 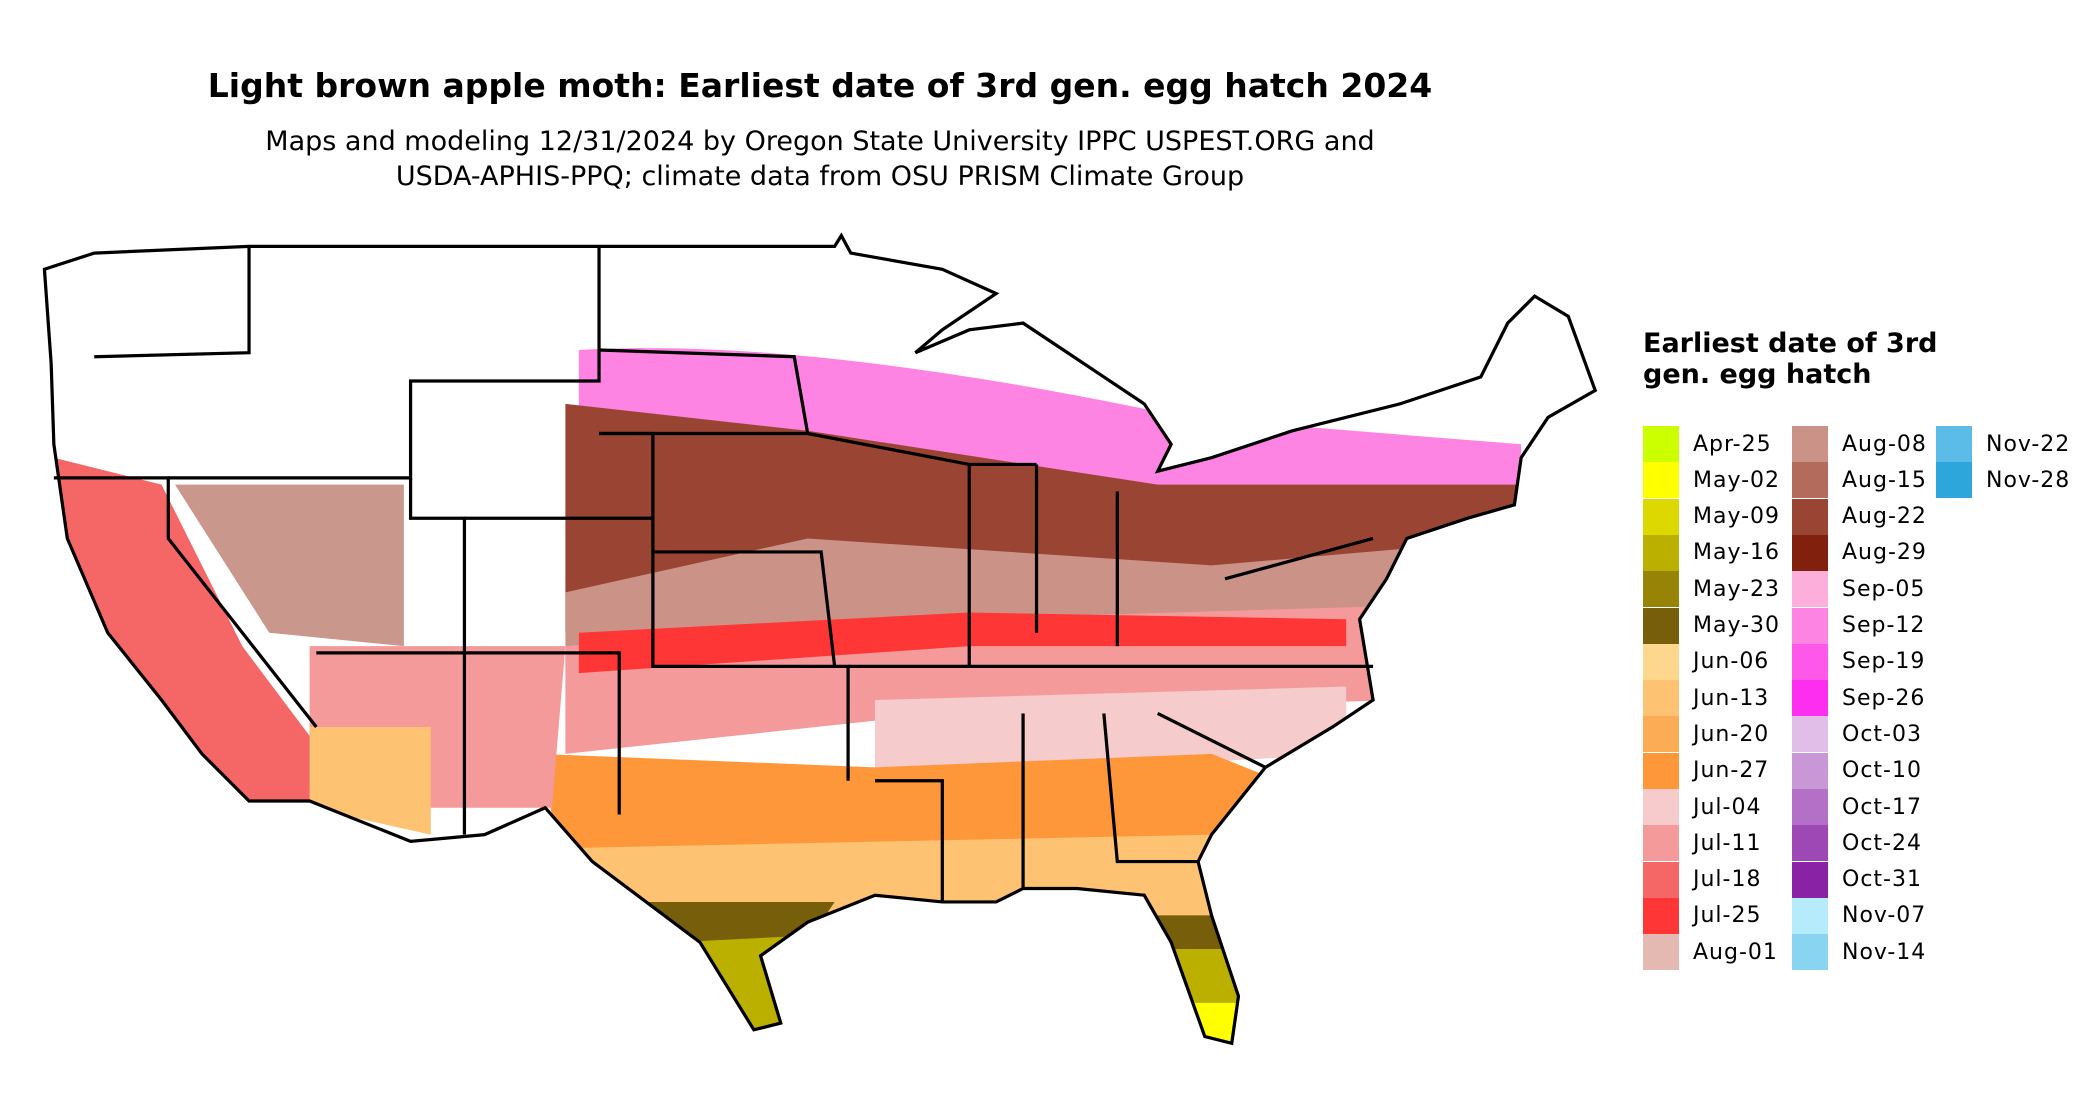 I want to click on legend-item: Oct-31, so click(x=1857, y=879).